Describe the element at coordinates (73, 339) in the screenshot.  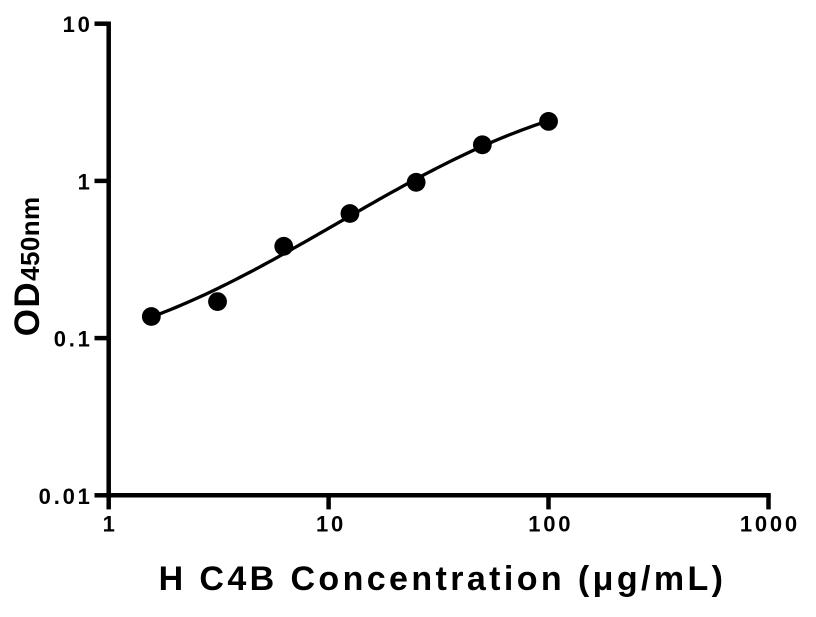
I see `svg-text: 0.1` at that location.